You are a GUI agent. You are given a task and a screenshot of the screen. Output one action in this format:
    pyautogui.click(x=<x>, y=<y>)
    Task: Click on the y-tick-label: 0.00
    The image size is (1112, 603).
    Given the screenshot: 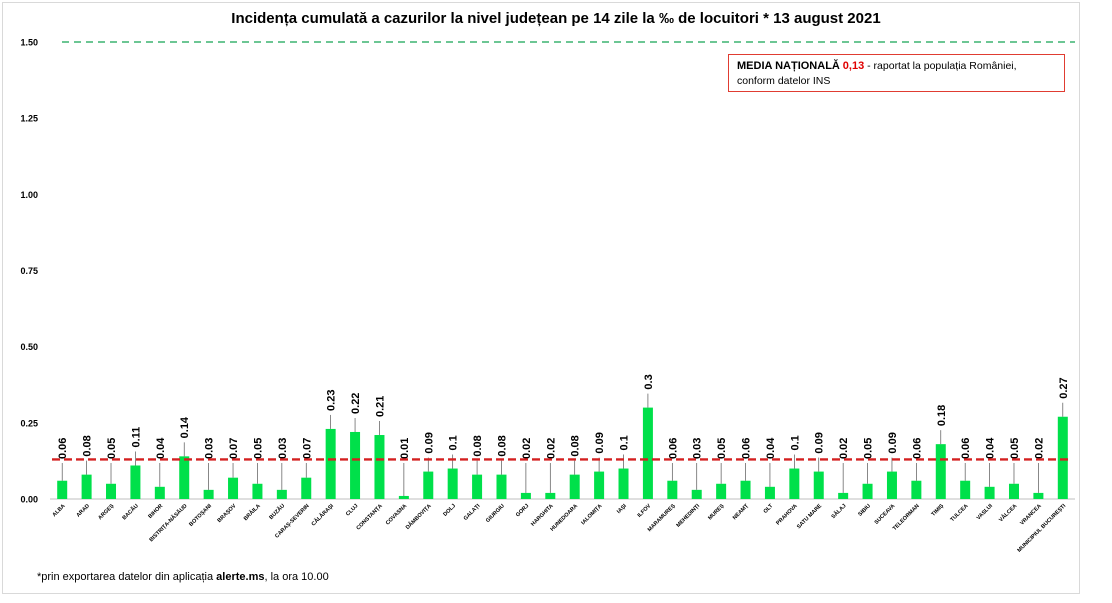 What is the action you would take?
    pyautogui.click(x=29, y=500)
    